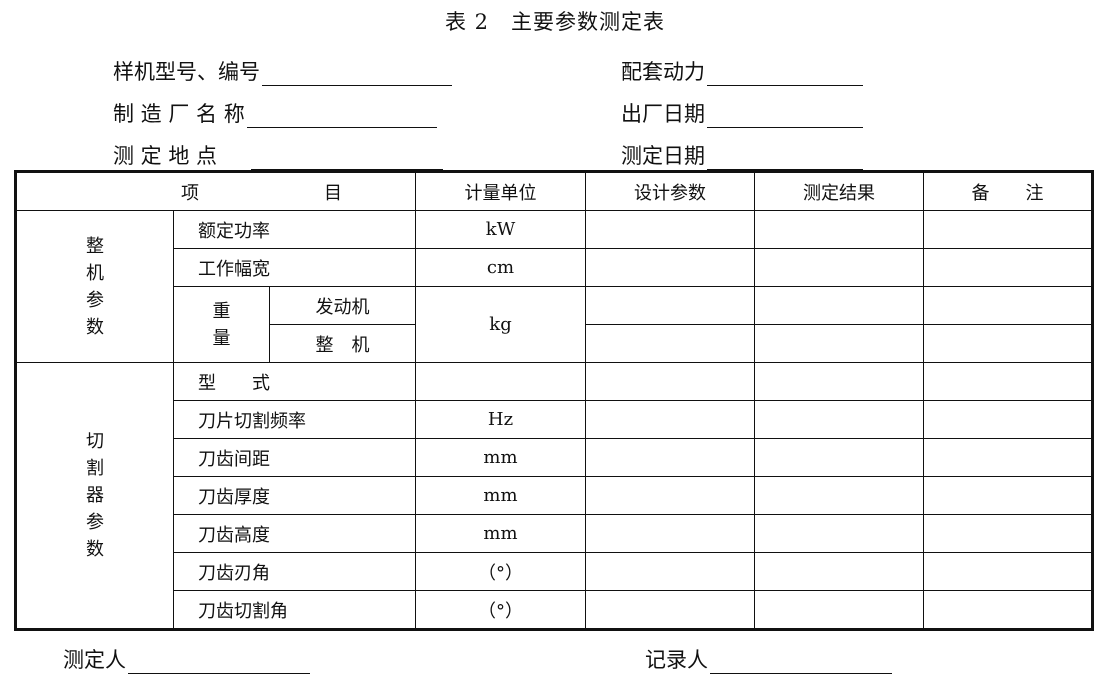  Describe the element at coordinates (219, 663) in the screenshot. I see `tester-blank` at that location.